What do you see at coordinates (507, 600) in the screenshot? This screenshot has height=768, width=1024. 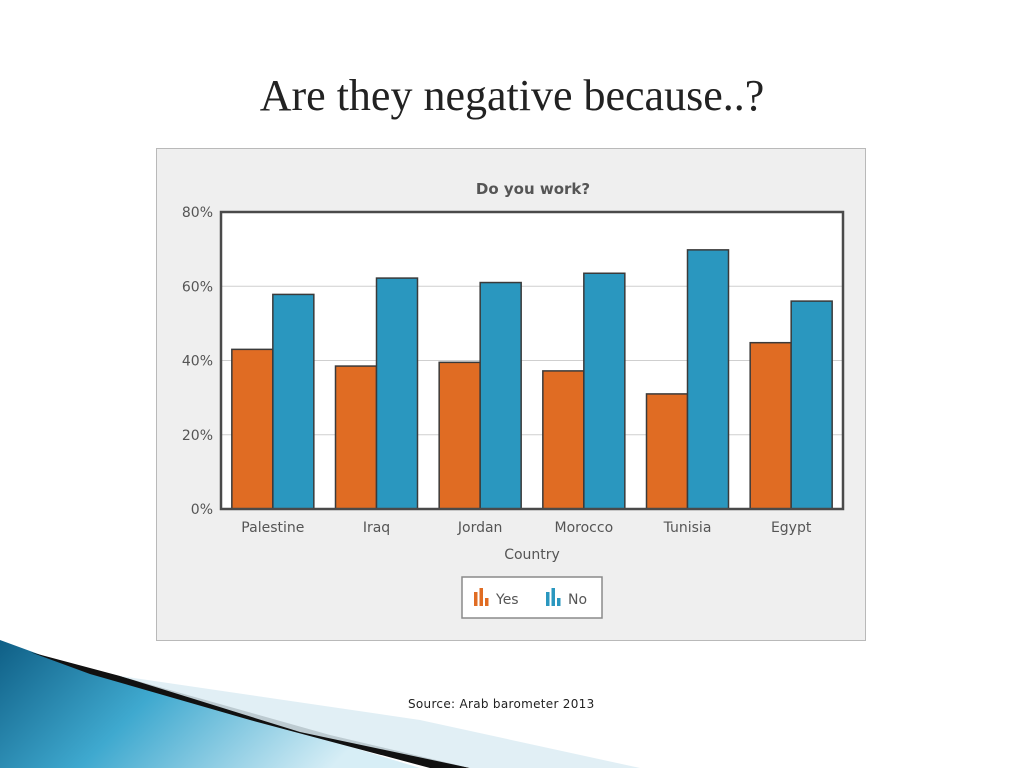 I see `legend-label-yes: Yes` at bounding box center [507, 600].